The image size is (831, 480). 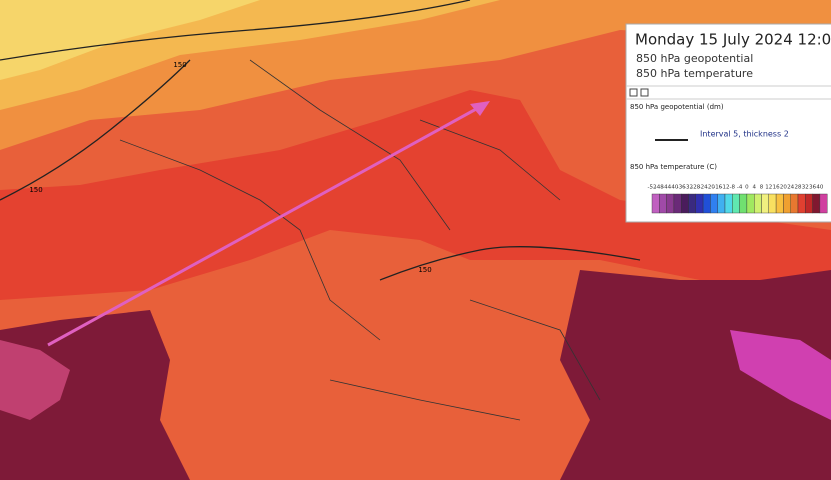 I want to click on colorbar-label: -32, so click(x=688, y=188).